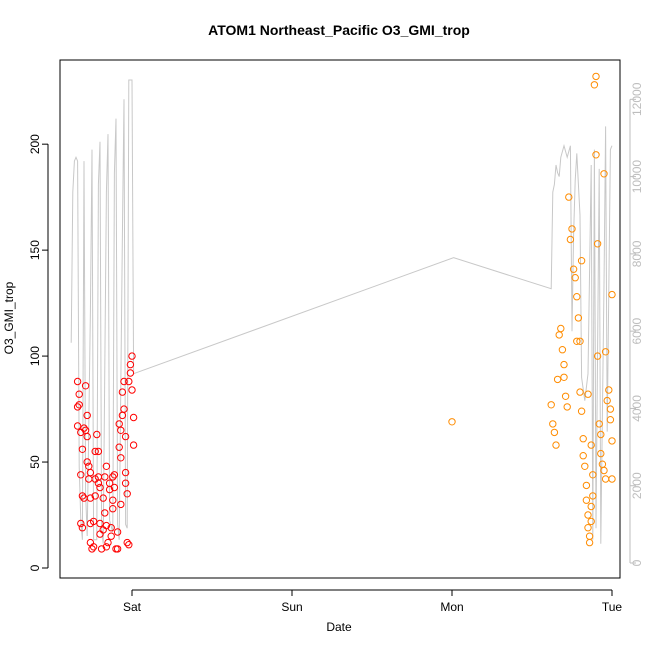  I want to click on y-tick-label-right: 0, so click(637, 562).